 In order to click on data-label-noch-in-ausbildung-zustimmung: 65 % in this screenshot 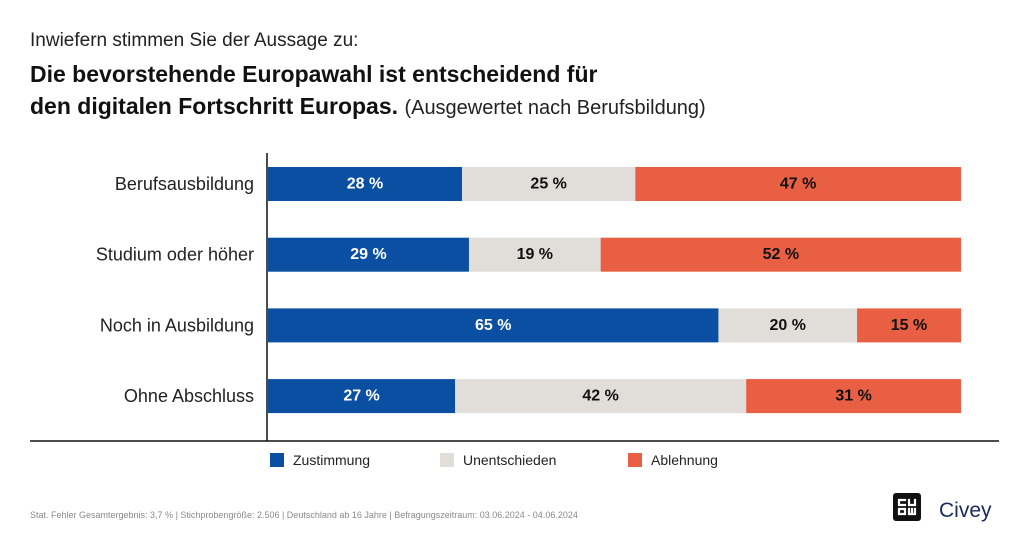, I will do `click(493, 325)`.